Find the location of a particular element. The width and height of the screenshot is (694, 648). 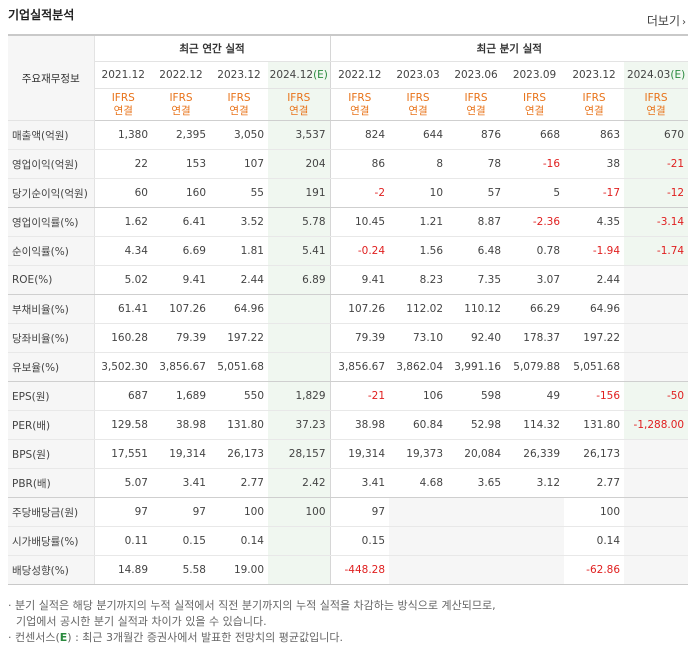

more-link: 더보기 › is located at coordinates (666, 20).